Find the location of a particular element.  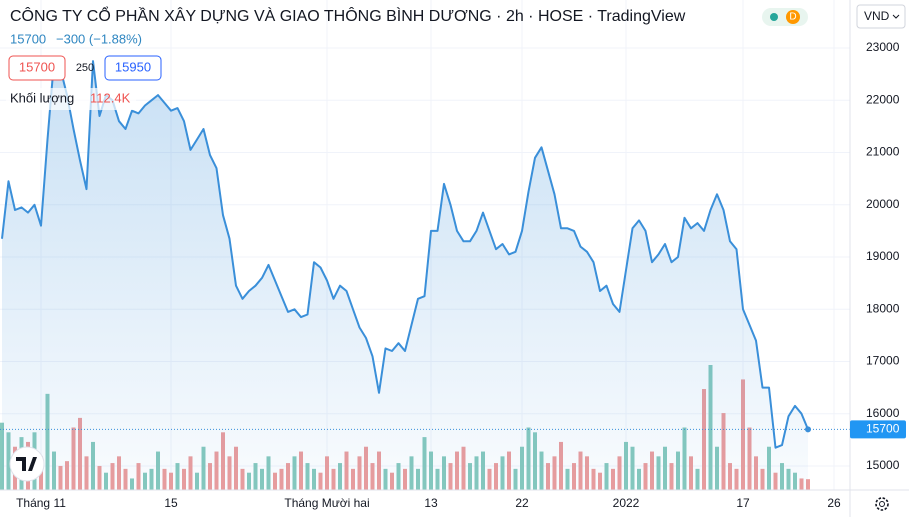

bid-box is located at coordinates (37, 68).